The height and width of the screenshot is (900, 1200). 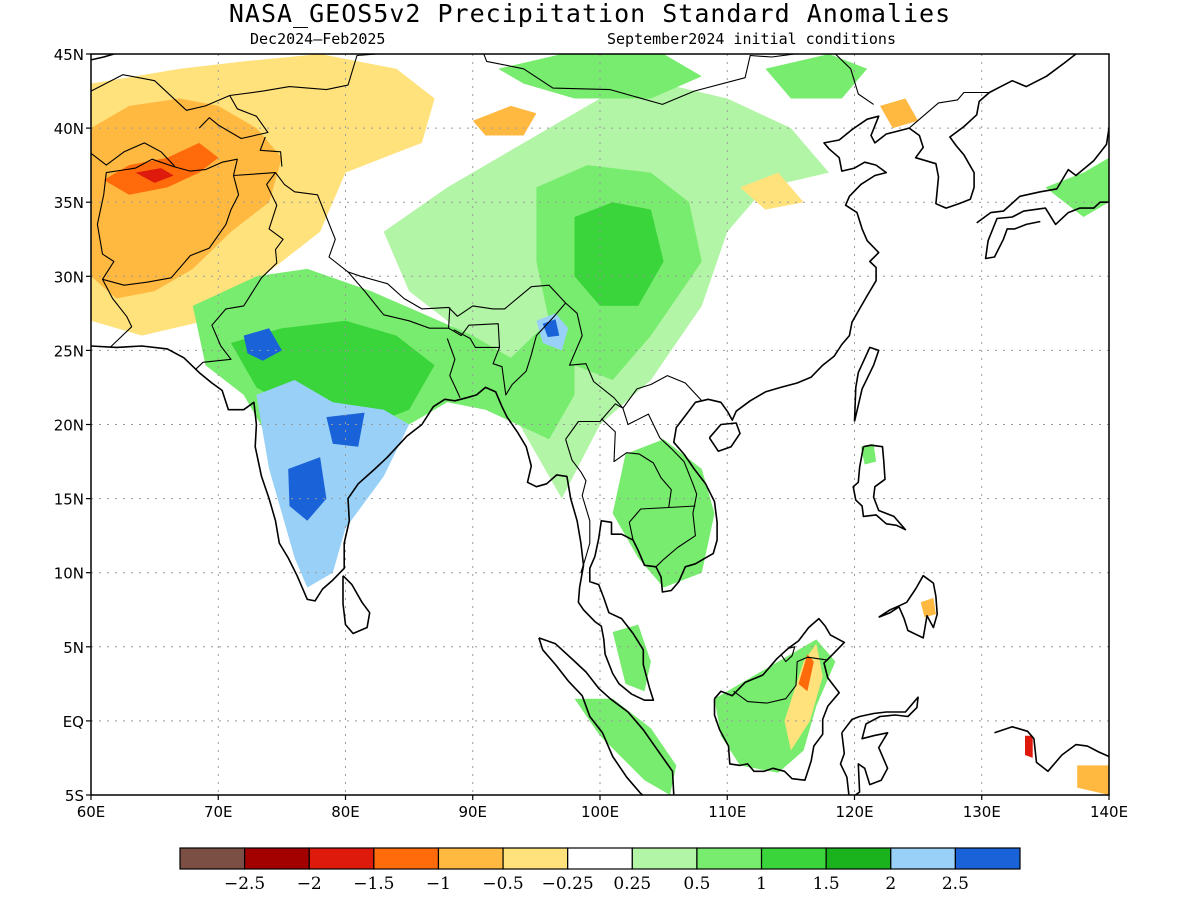 What do you see at coordinates (244, 884) in the screenshot?
I see `colorbar-label: −2.5` at bounding box center [244, 884].